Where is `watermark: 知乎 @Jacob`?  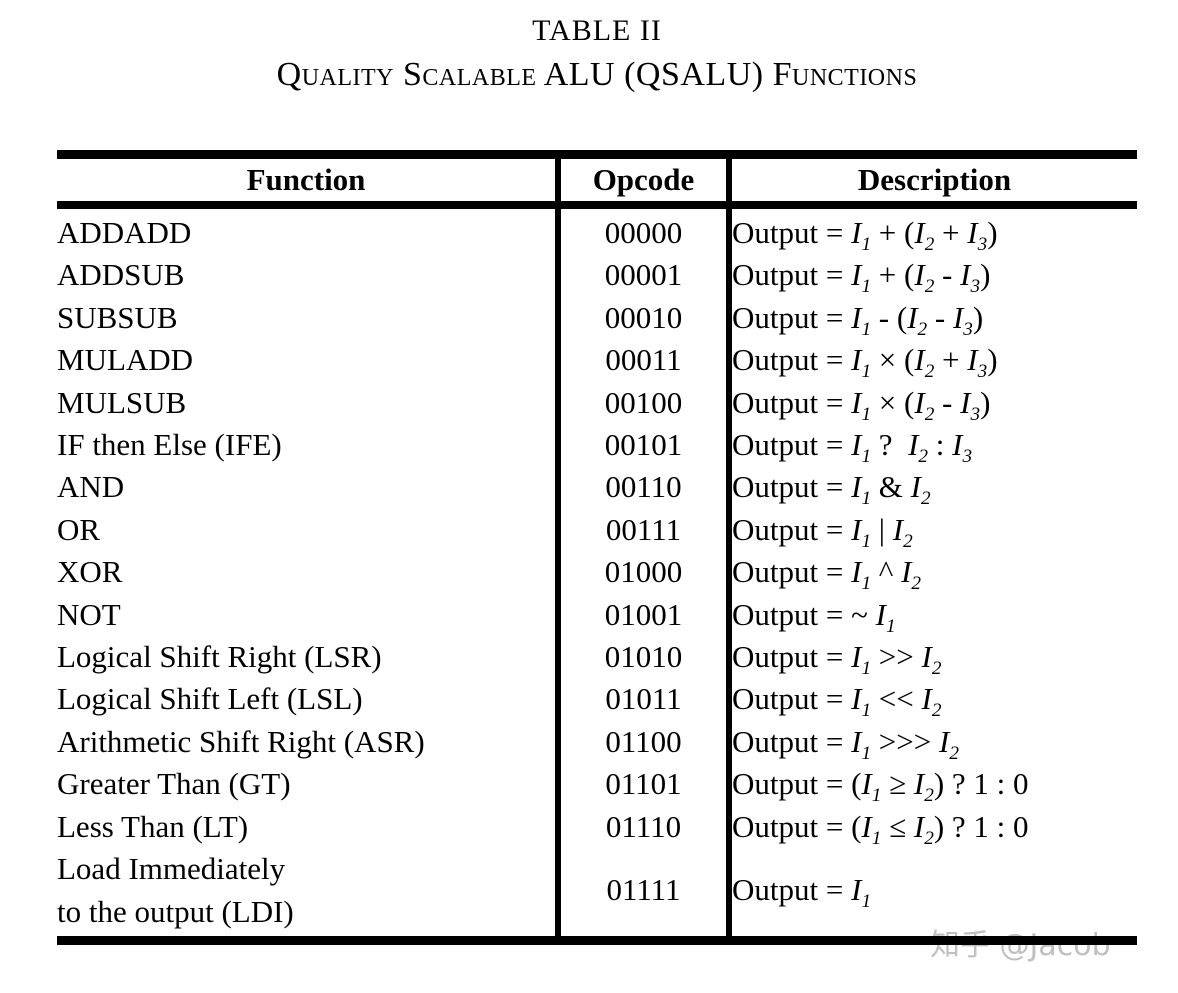 watermark: 知乎 @Jacob is located at coordinates (1020, 945).